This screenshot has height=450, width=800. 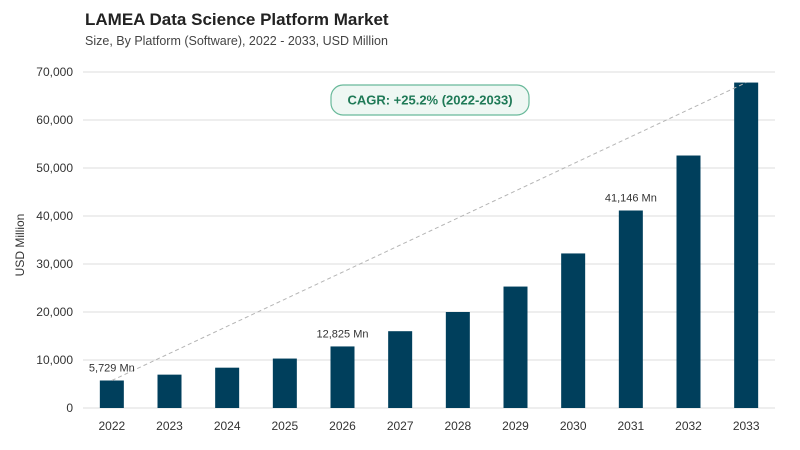 I want to click on y-tick-label: 50,000, so click(x=54, y=168).